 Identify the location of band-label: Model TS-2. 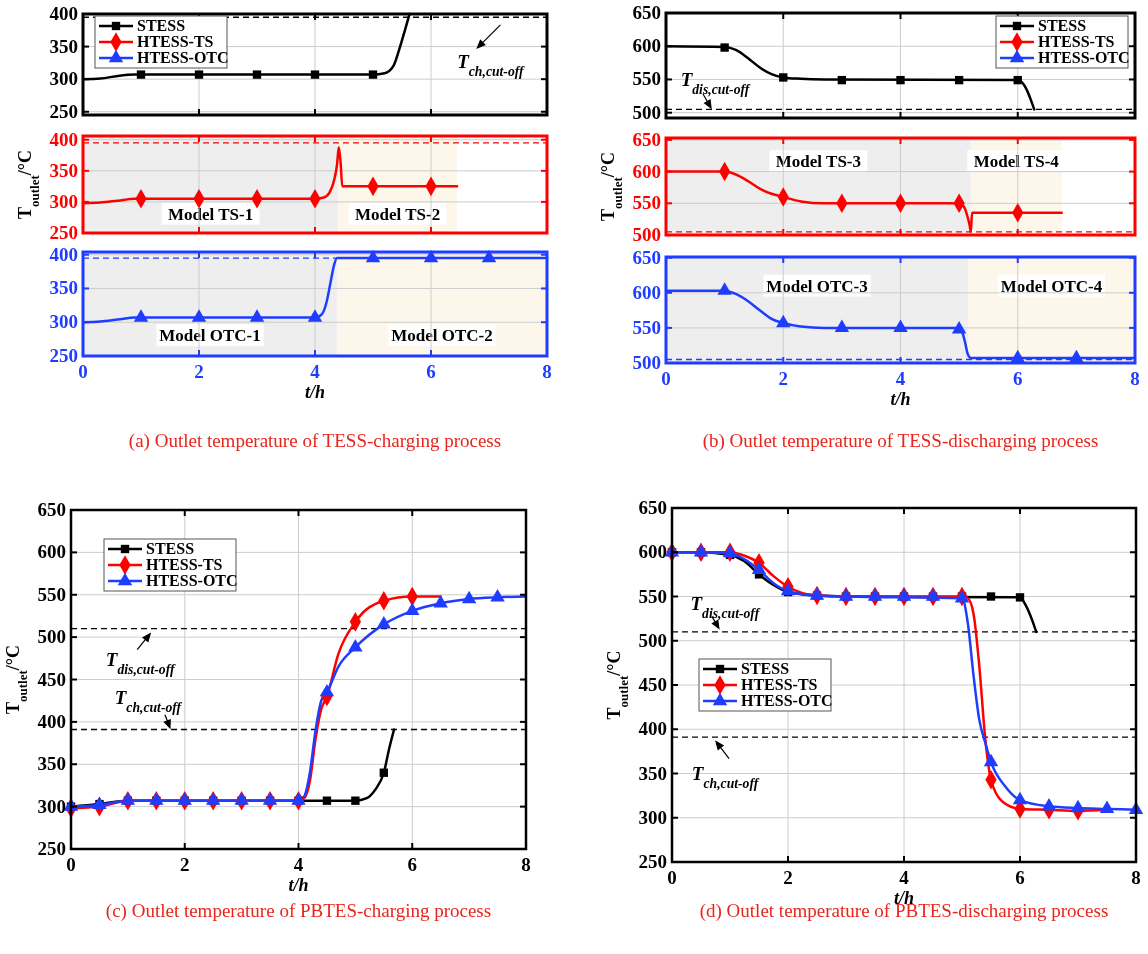
(398, 214).